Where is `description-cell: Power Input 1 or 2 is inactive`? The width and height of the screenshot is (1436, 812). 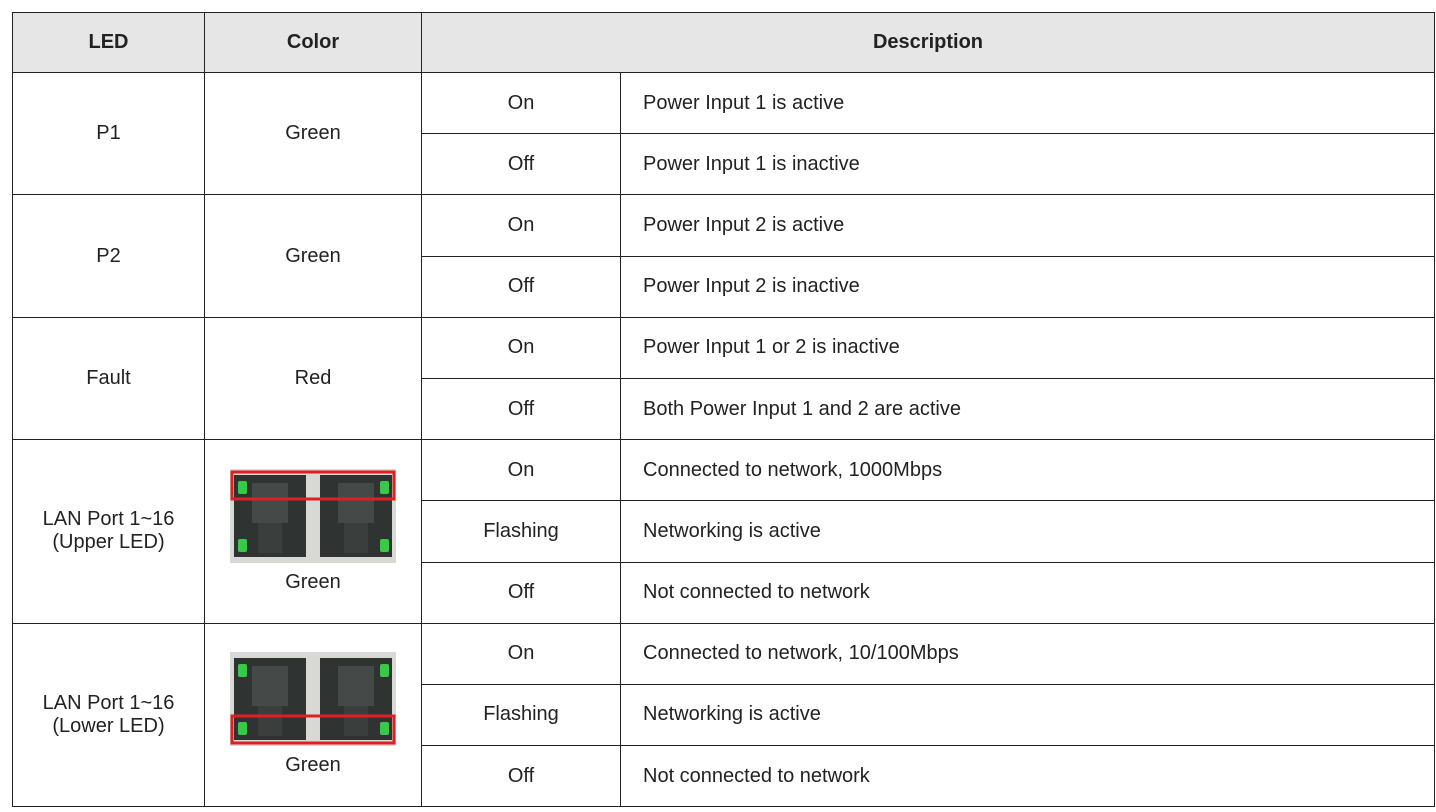
description-cell: Power Input 1 or 2 is inactive is located at coordinates (1027, 347).